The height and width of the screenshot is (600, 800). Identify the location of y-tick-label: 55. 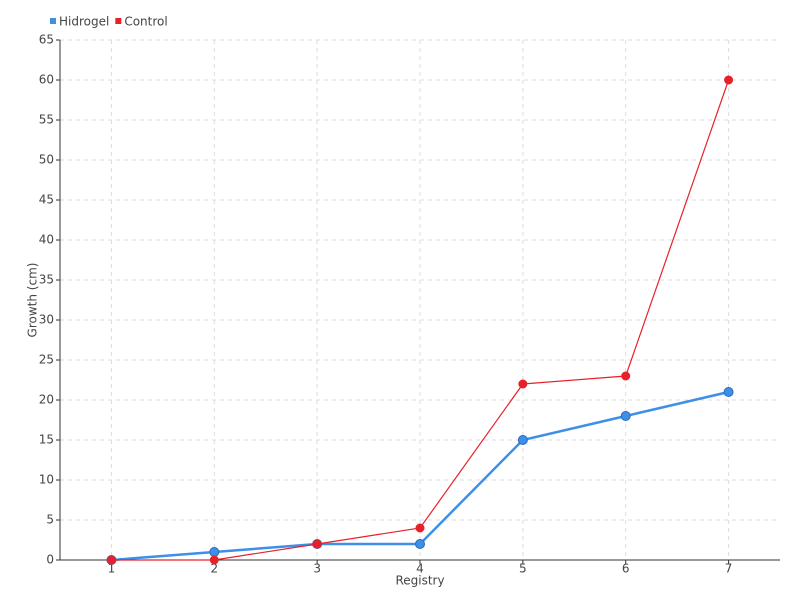
(46, 120).